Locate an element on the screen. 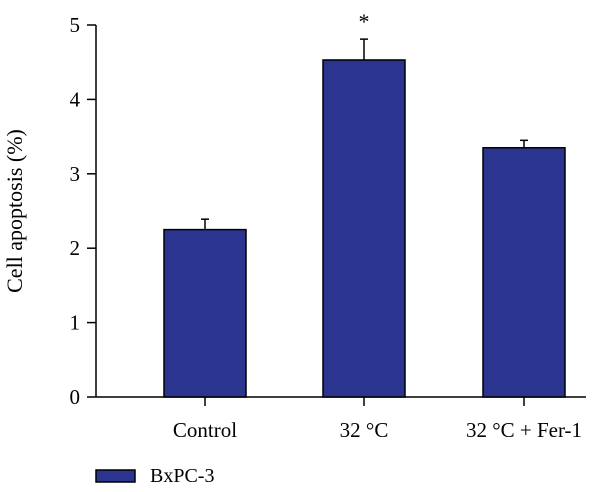  x-axis: Control 32 °C 32 °C + Fer-1 is located at coordinates (341, 419).